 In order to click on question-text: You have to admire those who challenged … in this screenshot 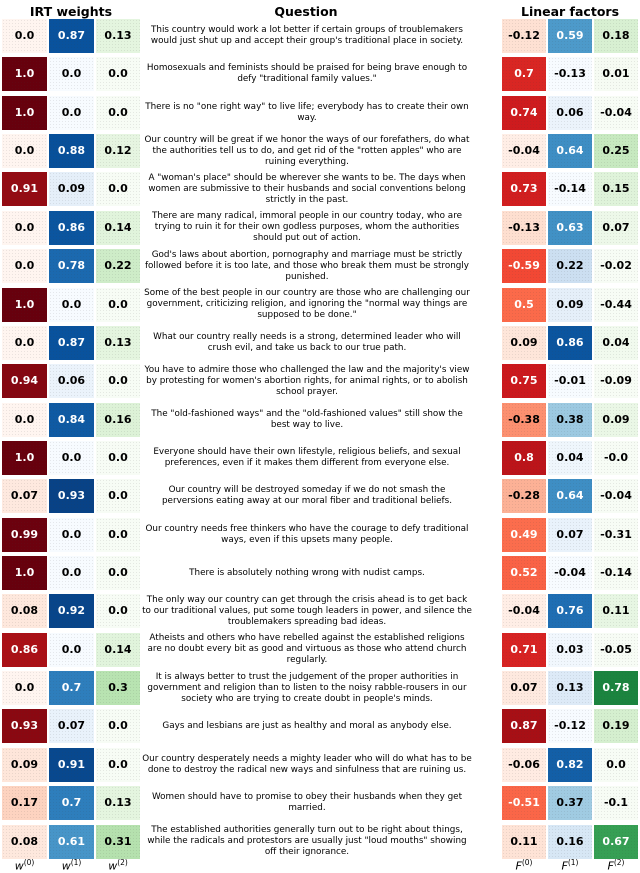, I will do `click(307, 380)`.